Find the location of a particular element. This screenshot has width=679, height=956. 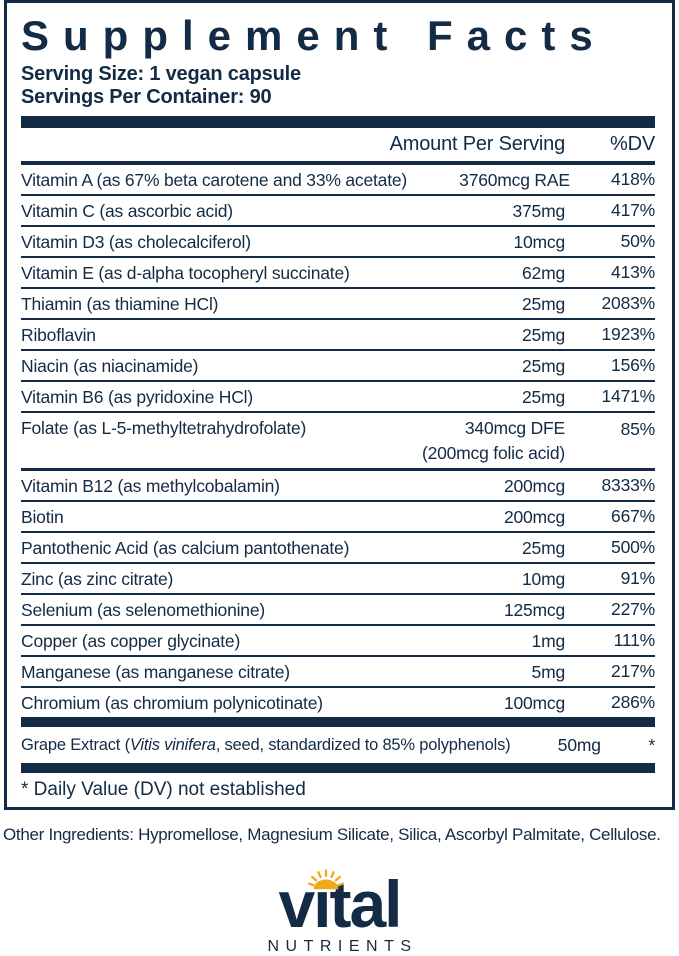

amount-line-1: 5mg is located at coordinates (548, 671).